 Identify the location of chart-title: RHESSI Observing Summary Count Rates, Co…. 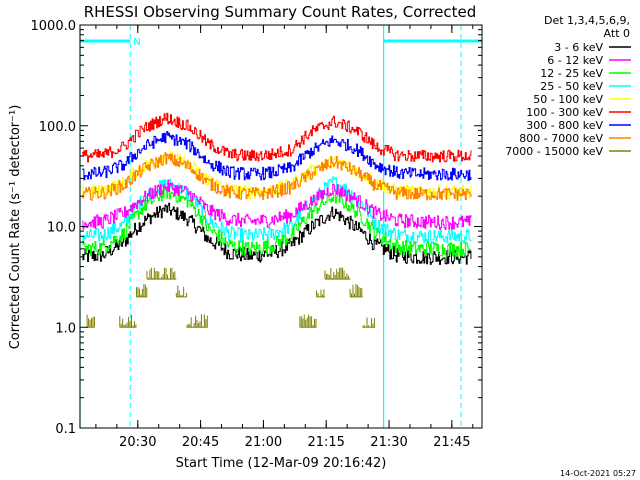
(280, 12).